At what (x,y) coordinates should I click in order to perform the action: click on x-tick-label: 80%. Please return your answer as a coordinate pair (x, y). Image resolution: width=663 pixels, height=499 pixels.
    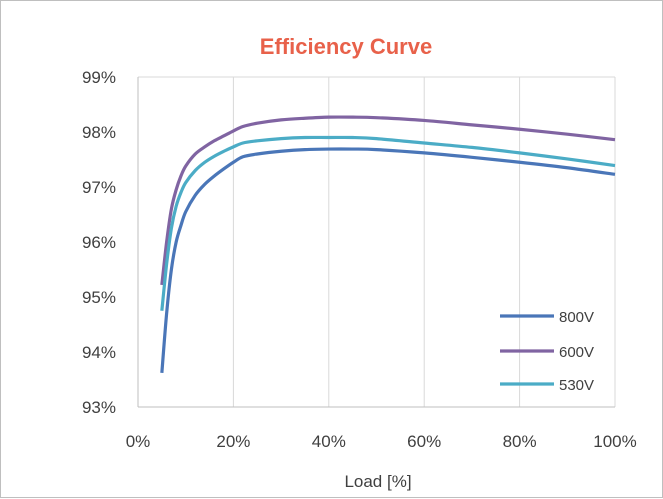
    Looking at the image, I should click on (520, 441).